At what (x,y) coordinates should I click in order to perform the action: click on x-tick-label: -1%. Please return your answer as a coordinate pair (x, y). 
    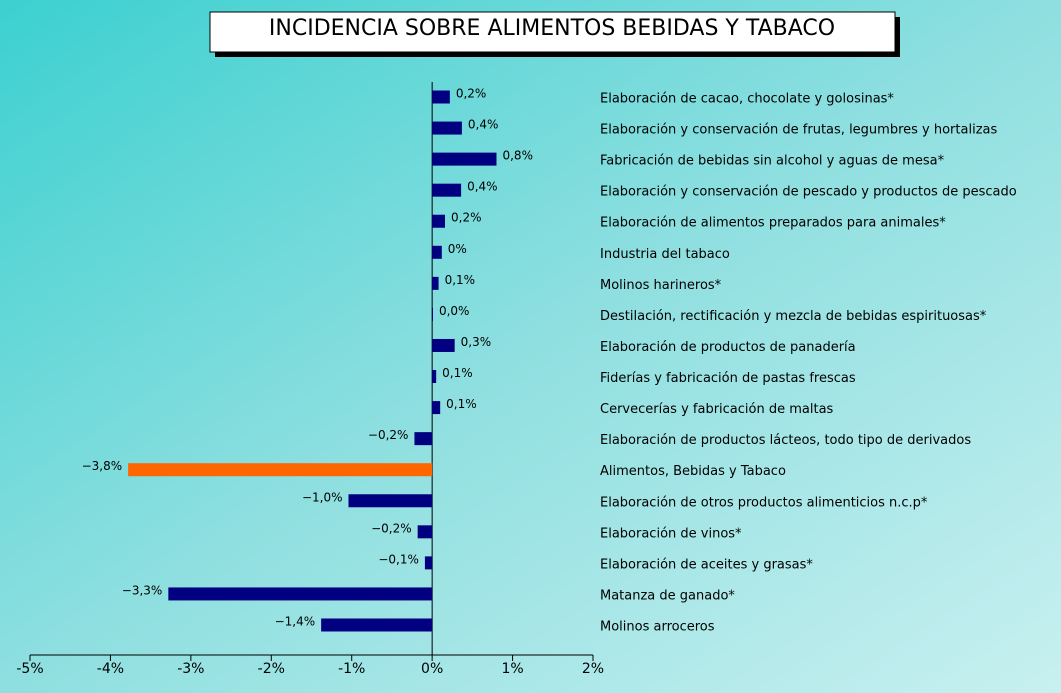
    Looking at the image, I should click on (351, 669).